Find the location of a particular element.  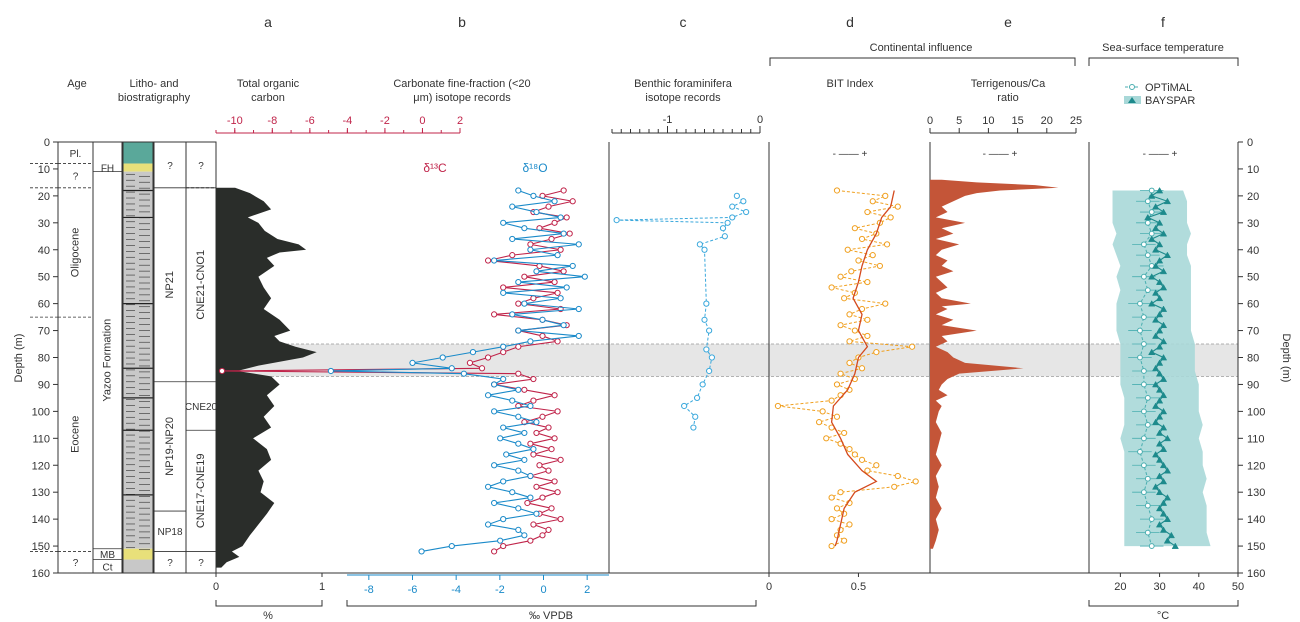

cne-column-label: CNE20 is located at coordinates (201, 407).